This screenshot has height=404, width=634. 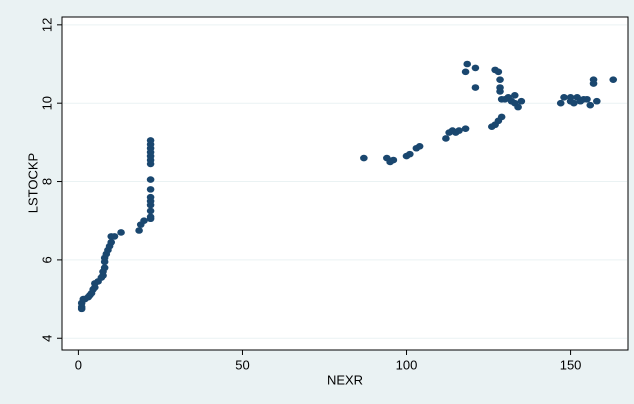 What do you see at coordinates (46, 181) in the screenshot?
I see `y-tick-label: 8` at bounding box center [46, 181].